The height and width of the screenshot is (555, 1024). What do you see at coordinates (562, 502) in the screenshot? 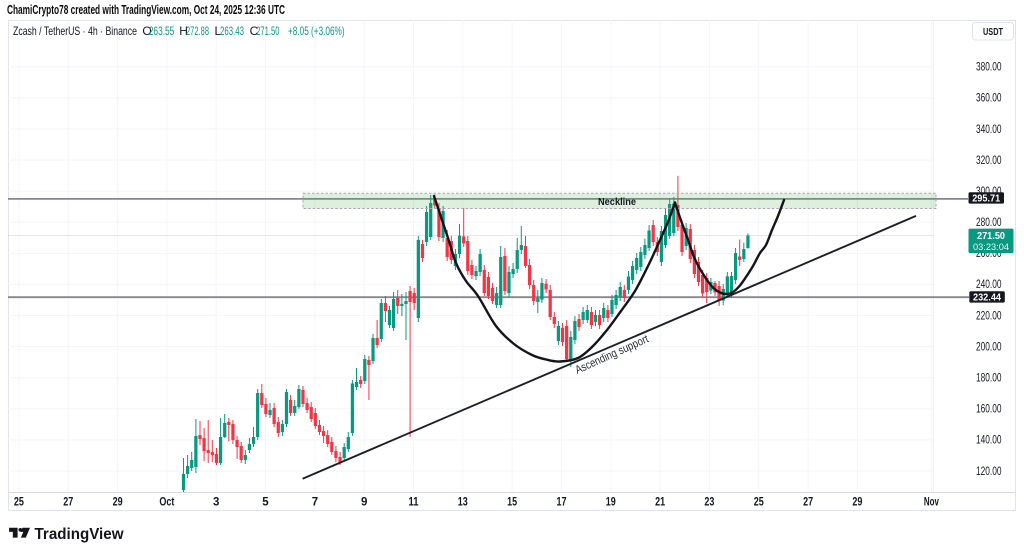
I see `svg-text: 17` at bounding box center [562, 502].